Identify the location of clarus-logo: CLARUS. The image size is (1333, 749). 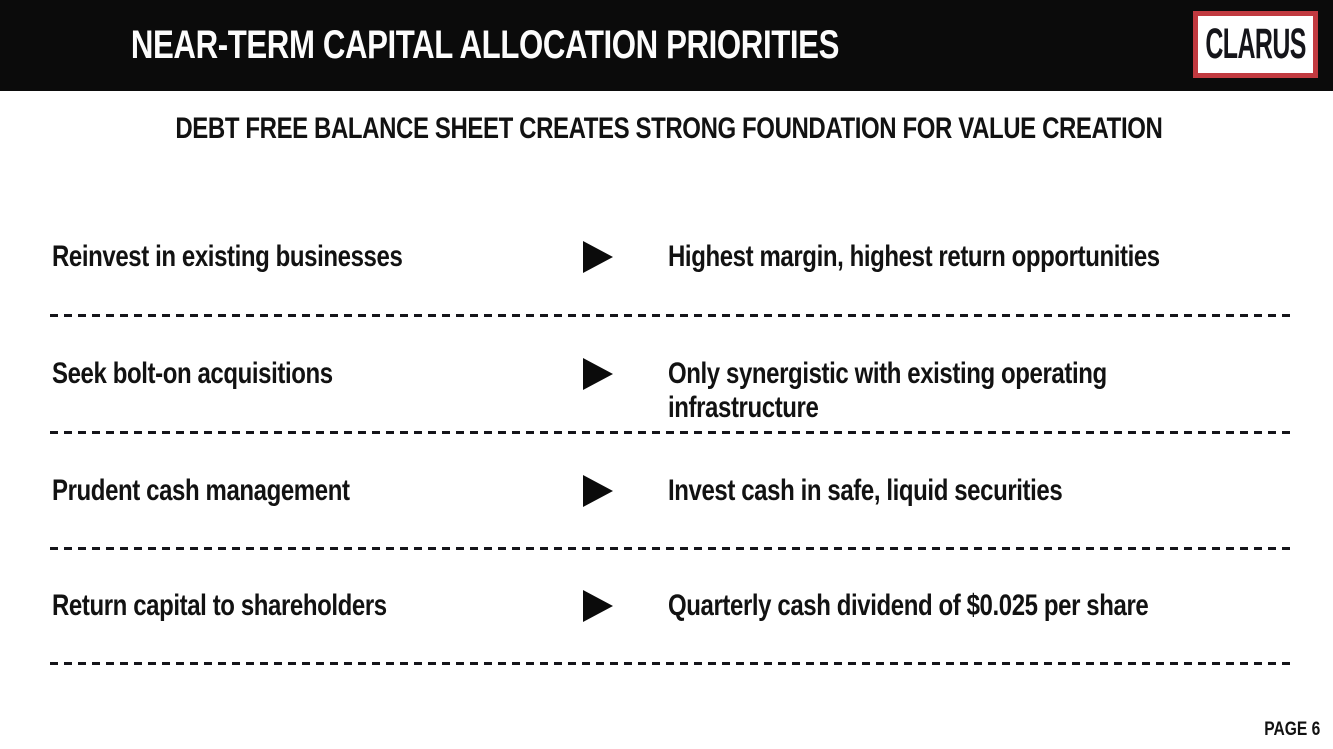
(1255, 44).